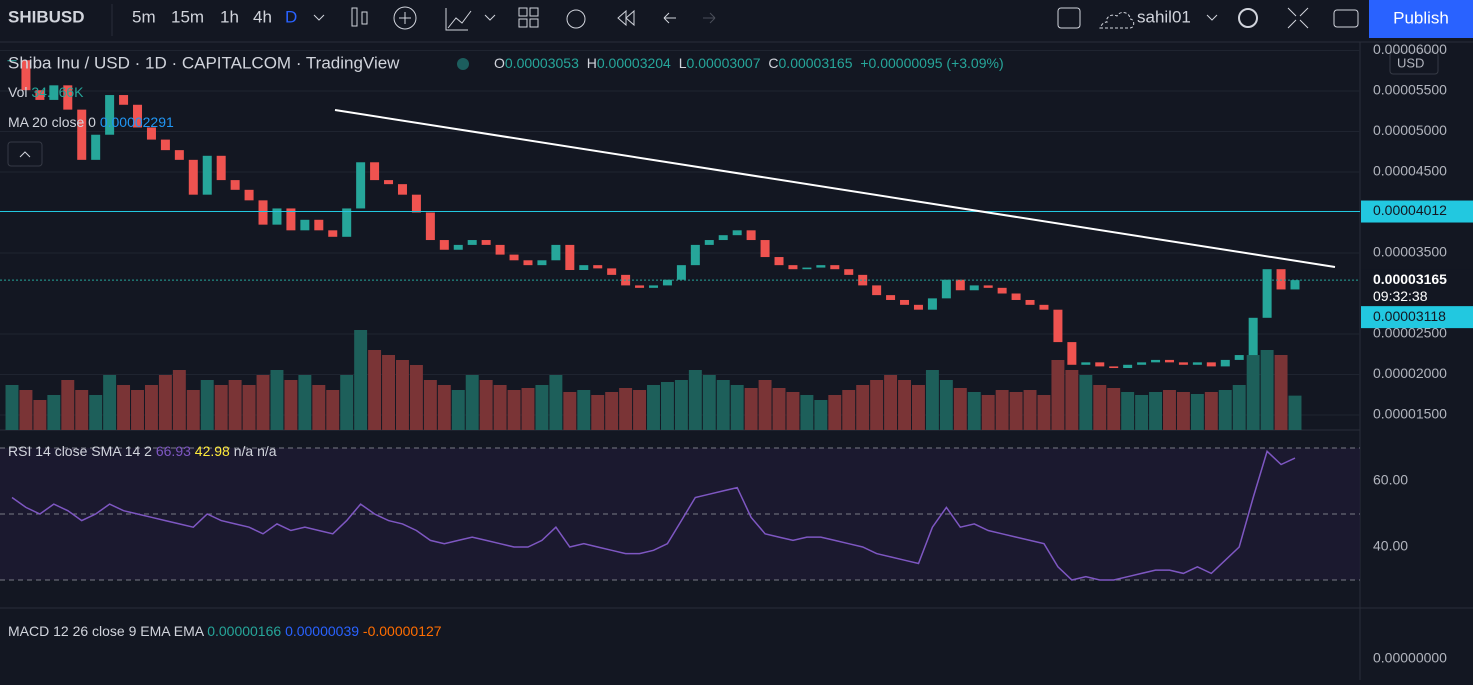 This screenshot has height=685, width=1473. What do you see at coordinates (626, 18) in the screenshot?
I see `replay-icon` at bounding box center [626, 18].